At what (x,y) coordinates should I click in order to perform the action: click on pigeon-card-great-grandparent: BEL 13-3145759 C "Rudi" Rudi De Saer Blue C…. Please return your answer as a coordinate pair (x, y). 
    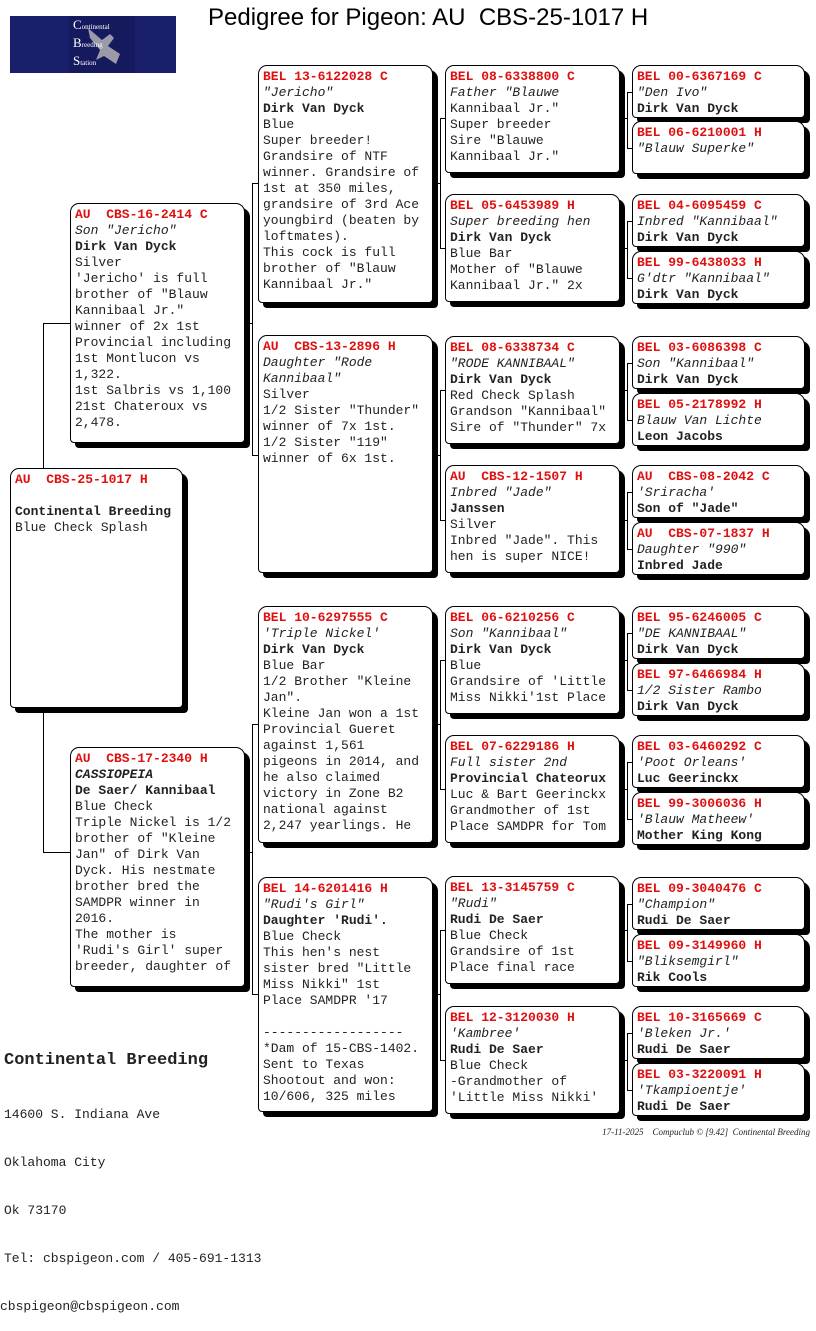
    Looking at the image, I should click on (532, 930).